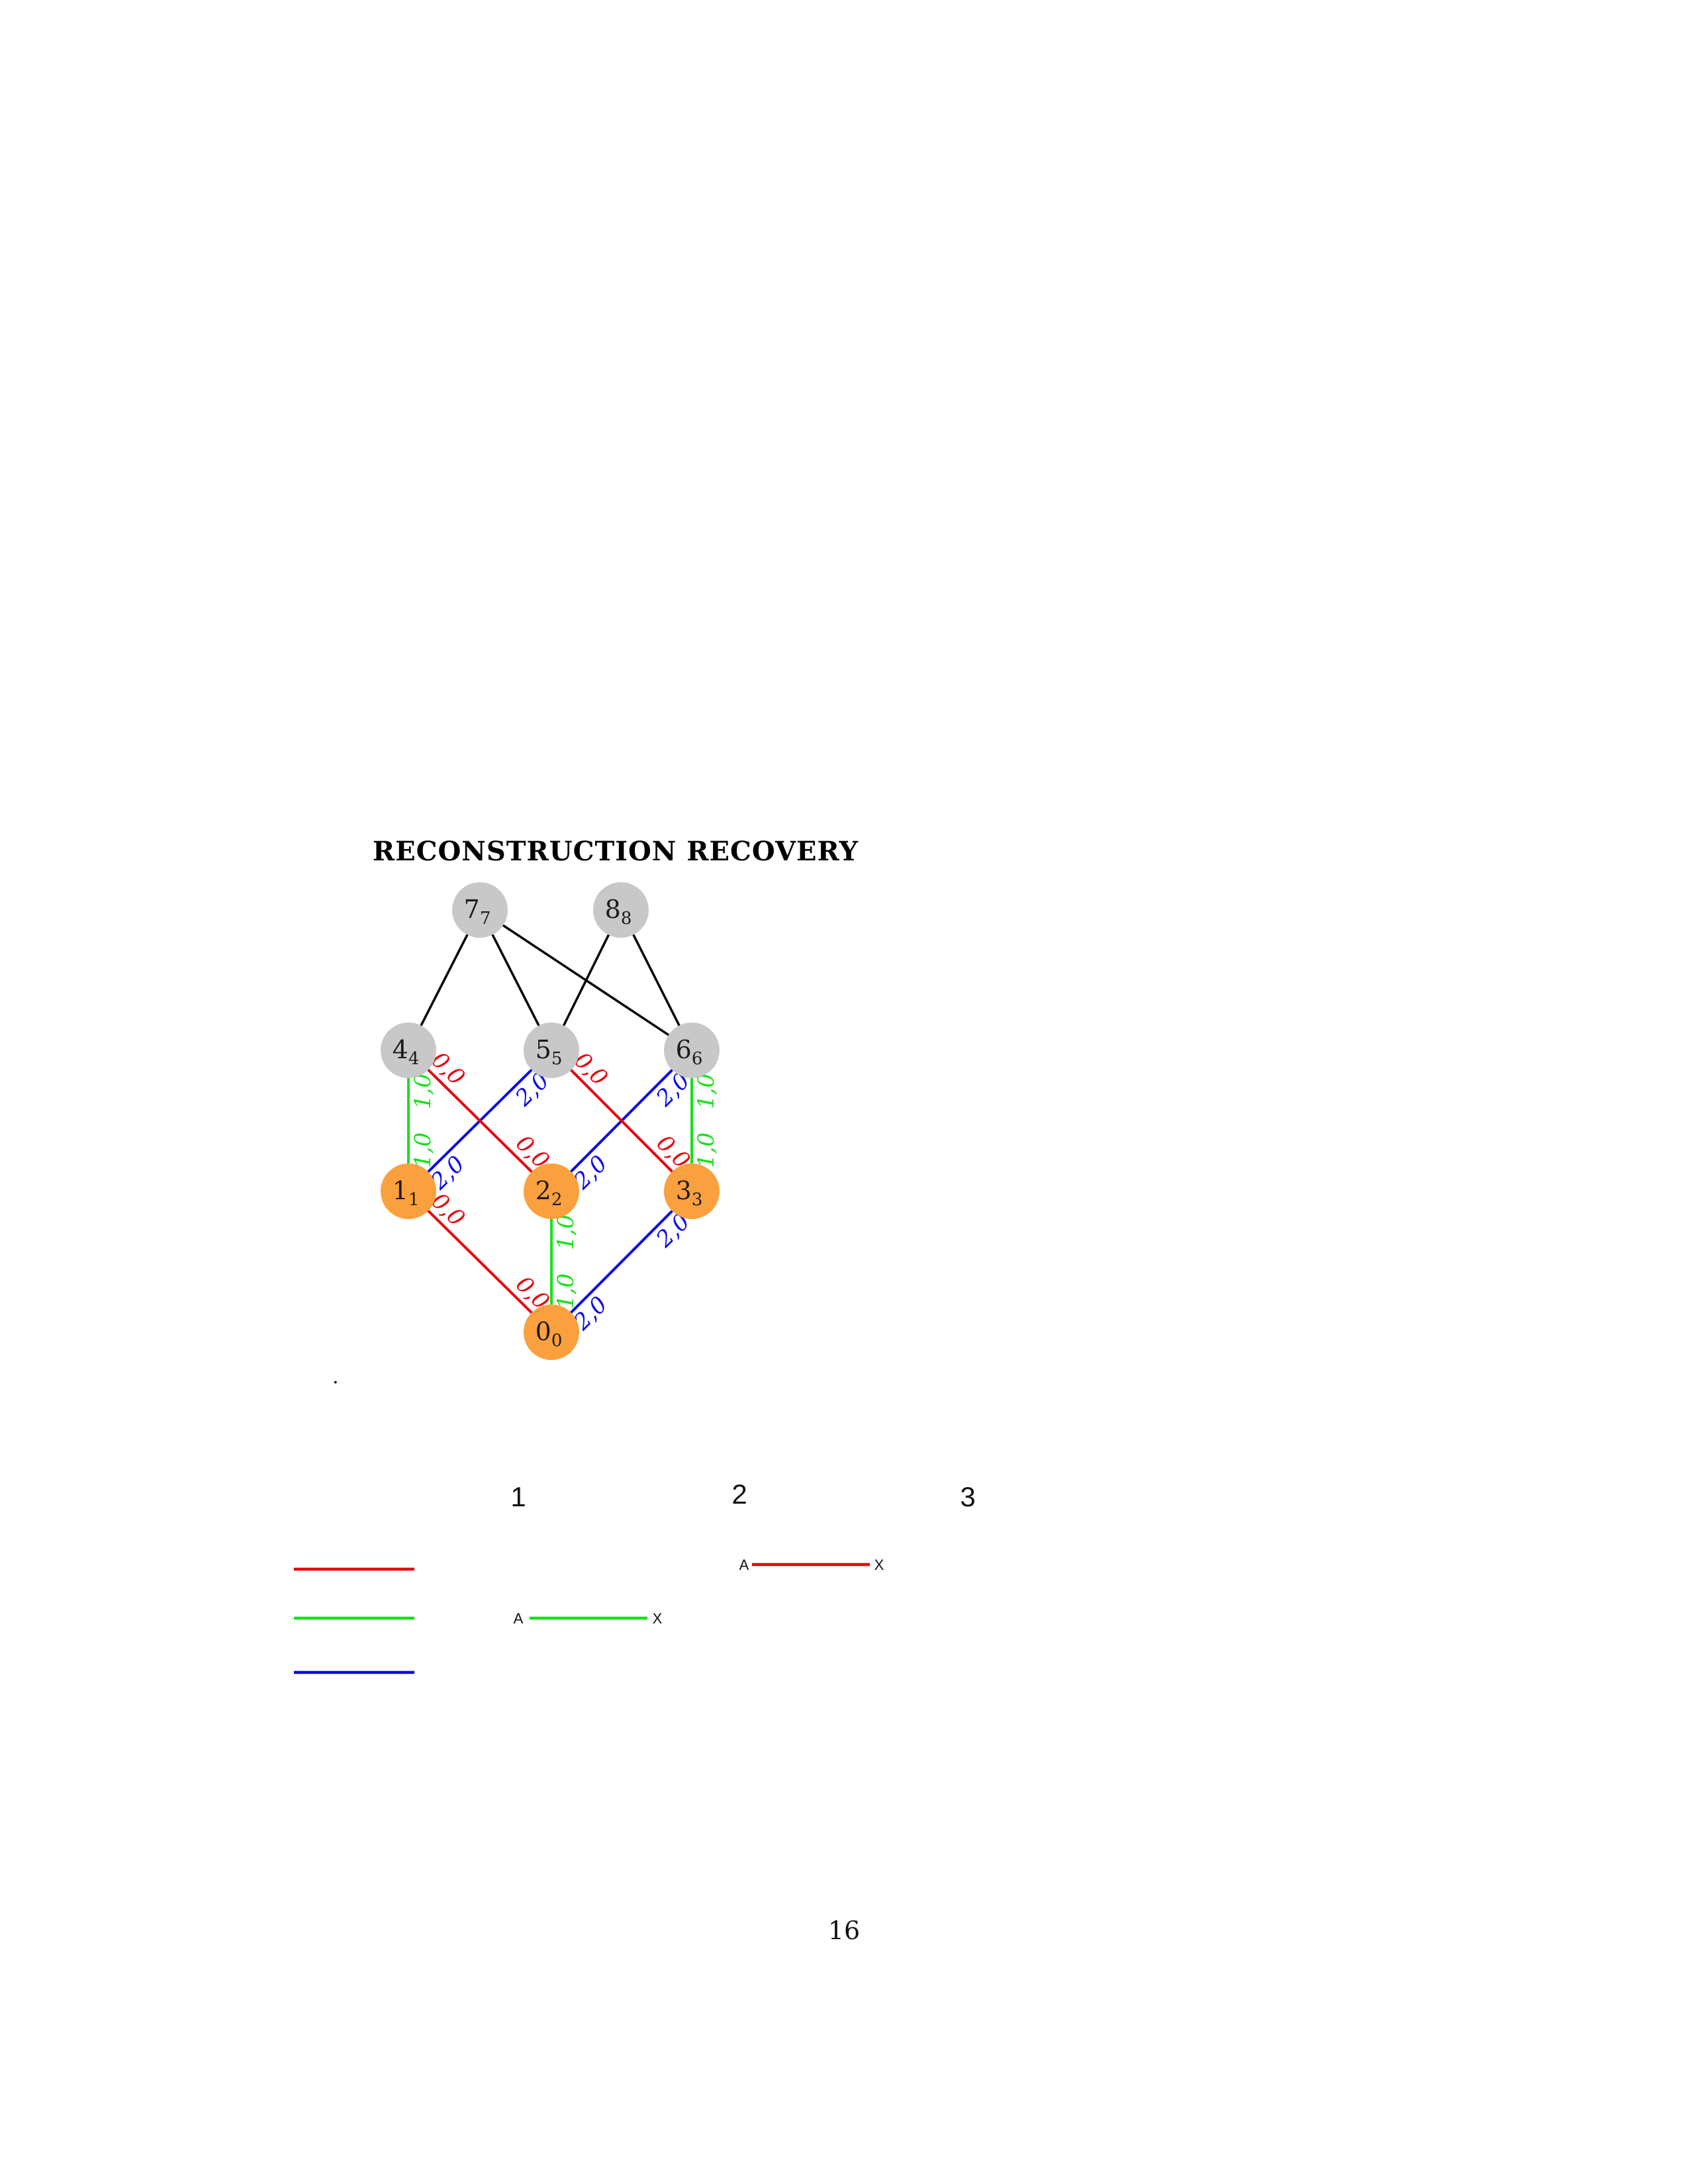 The height and width of the screenshot is (2184, 1688). Describe the element at coordinates (518, 1496) in the screenshot. I see `legend-column-1: 1` at that location.